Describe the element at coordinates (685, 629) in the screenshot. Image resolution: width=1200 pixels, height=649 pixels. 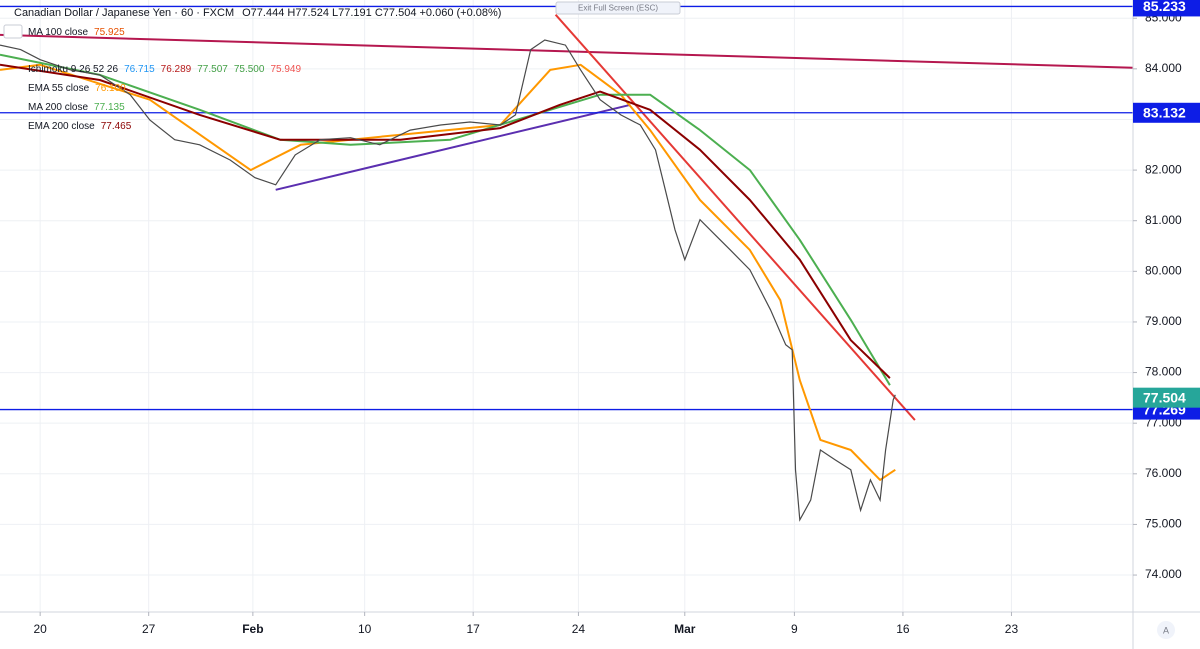
I see `x-tick-label: Mar` at that location.